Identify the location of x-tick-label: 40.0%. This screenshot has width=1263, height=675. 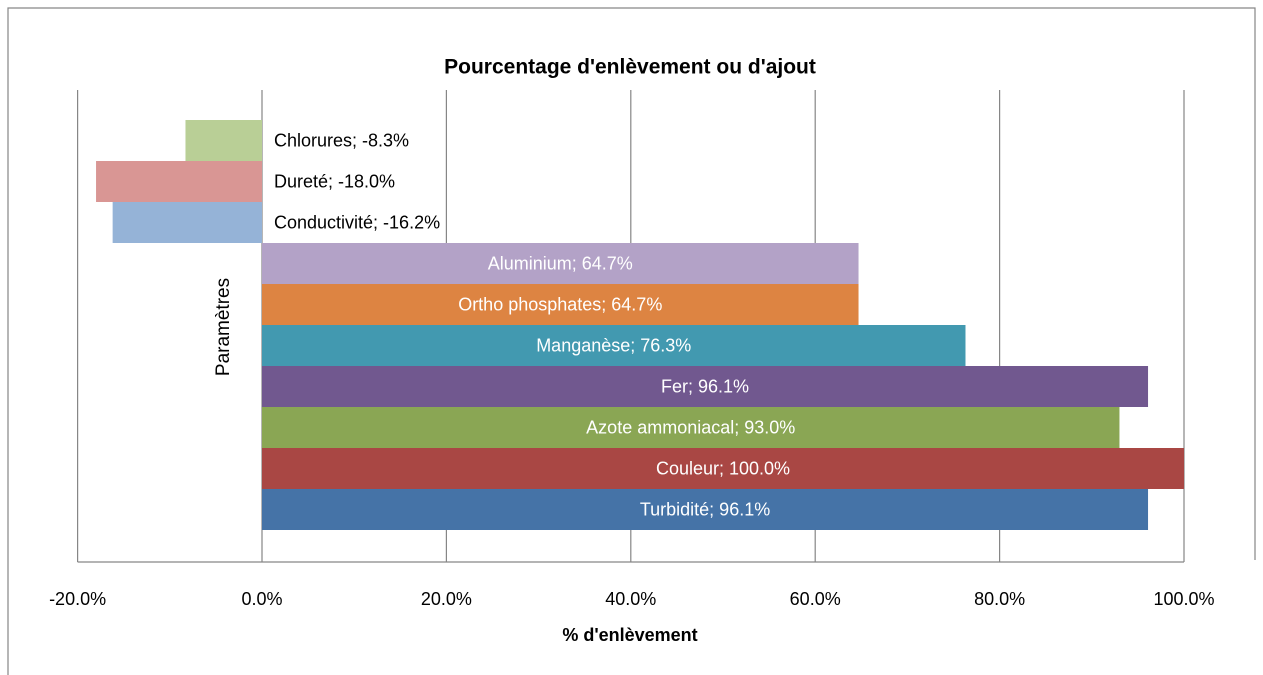
(630, 599).